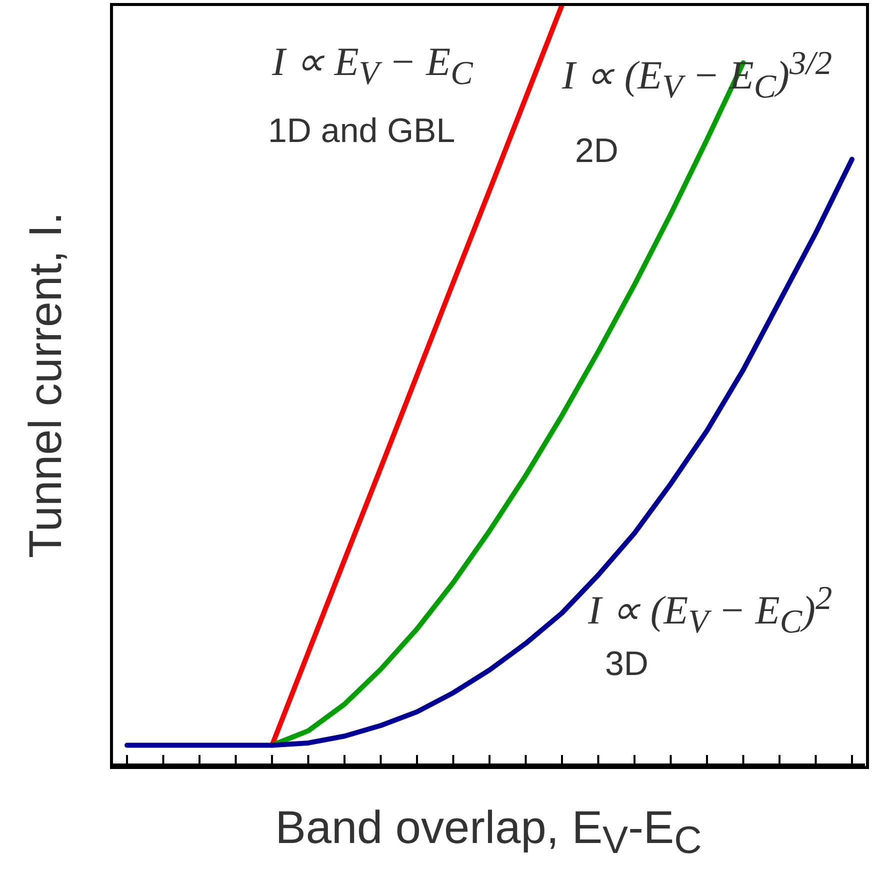 This screenshot has width=873, height=869. I want to click on y-axis-title: Tunnel current, I., so click(45, 385).